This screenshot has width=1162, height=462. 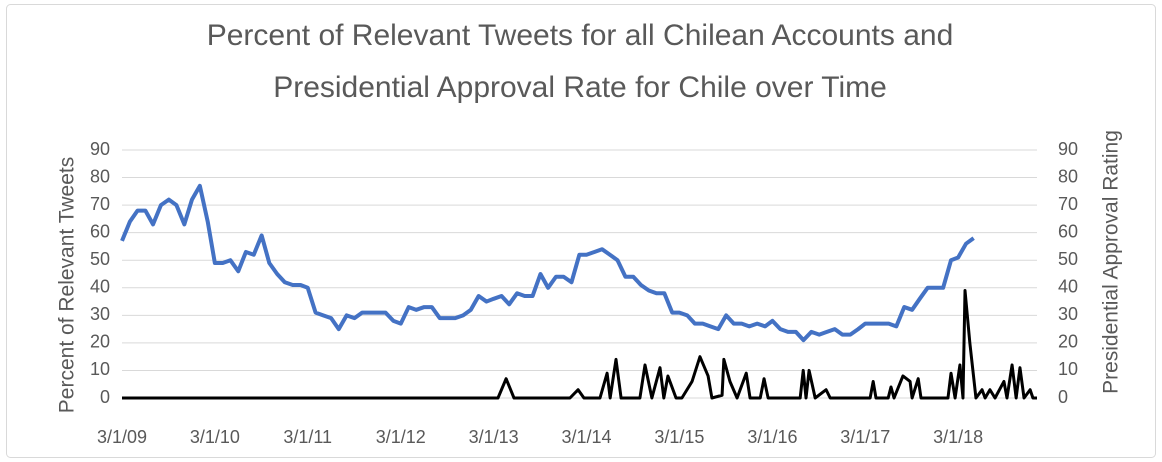 I want to click on x-tick-label: 3/1/09, so click(x=122, y=437).